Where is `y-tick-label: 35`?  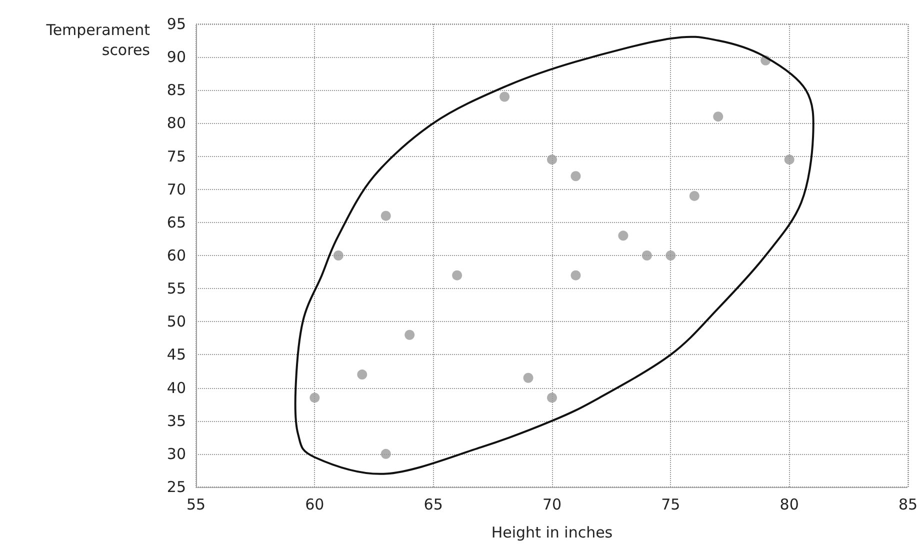 y-tick-label: 35 is located at coordinates (176, 421).